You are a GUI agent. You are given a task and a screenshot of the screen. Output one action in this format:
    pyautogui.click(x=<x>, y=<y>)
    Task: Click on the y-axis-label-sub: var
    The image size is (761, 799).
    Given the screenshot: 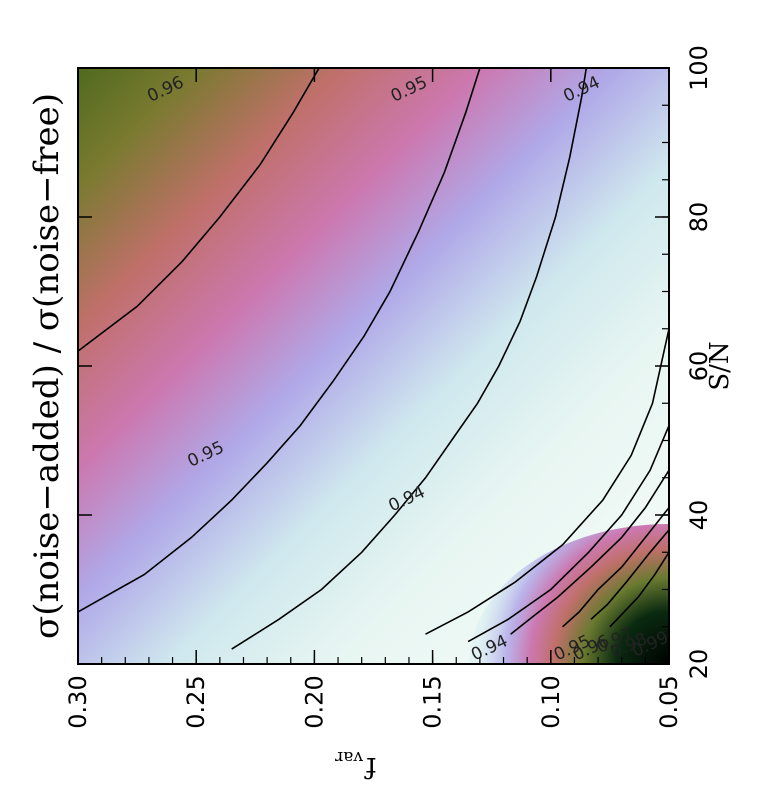 What is the action you would take?
    pyautogui.click(x=349, y=757)
    